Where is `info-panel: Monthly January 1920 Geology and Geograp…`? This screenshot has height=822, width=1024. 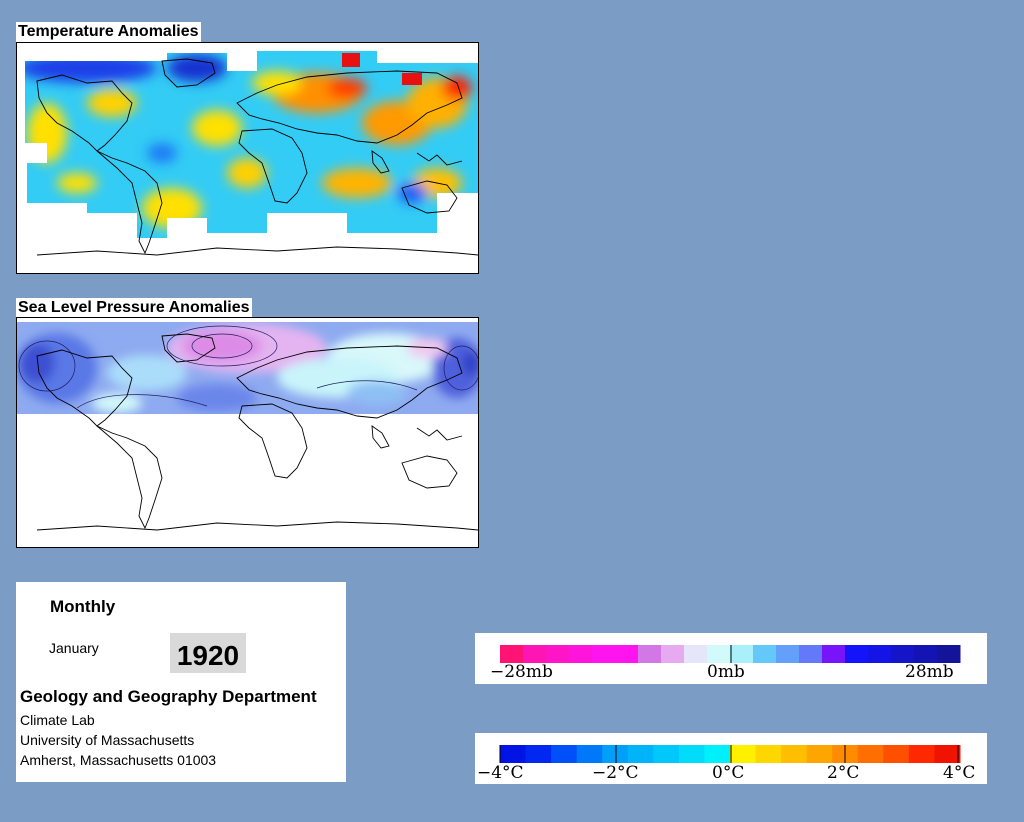 info-panel: Monthly January 1920 Geology and Geograp… is located at coordinates (181, 682).